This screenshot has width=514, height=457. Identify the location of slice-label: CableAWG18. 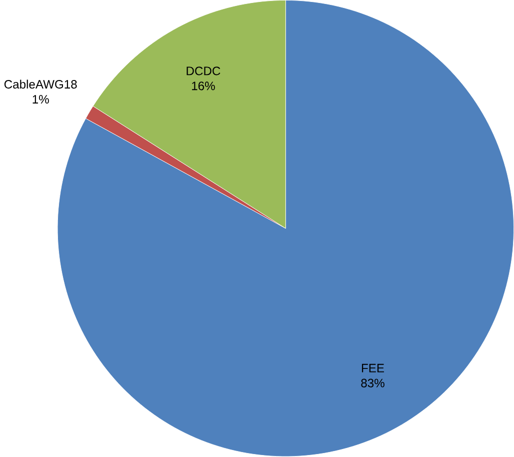
(40, 84).